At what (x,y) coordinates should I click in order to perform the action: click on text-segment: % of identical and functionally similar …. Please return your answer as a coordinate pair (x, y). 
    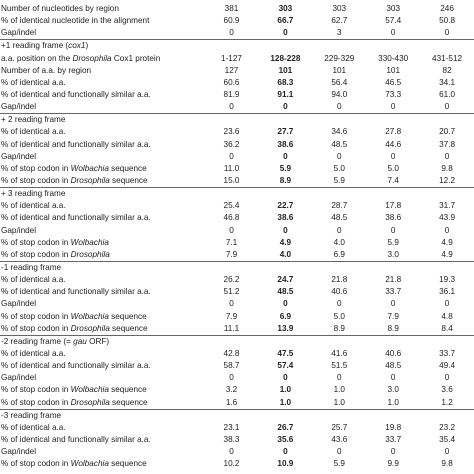
    Looking at the image, I should click on (76, 218).